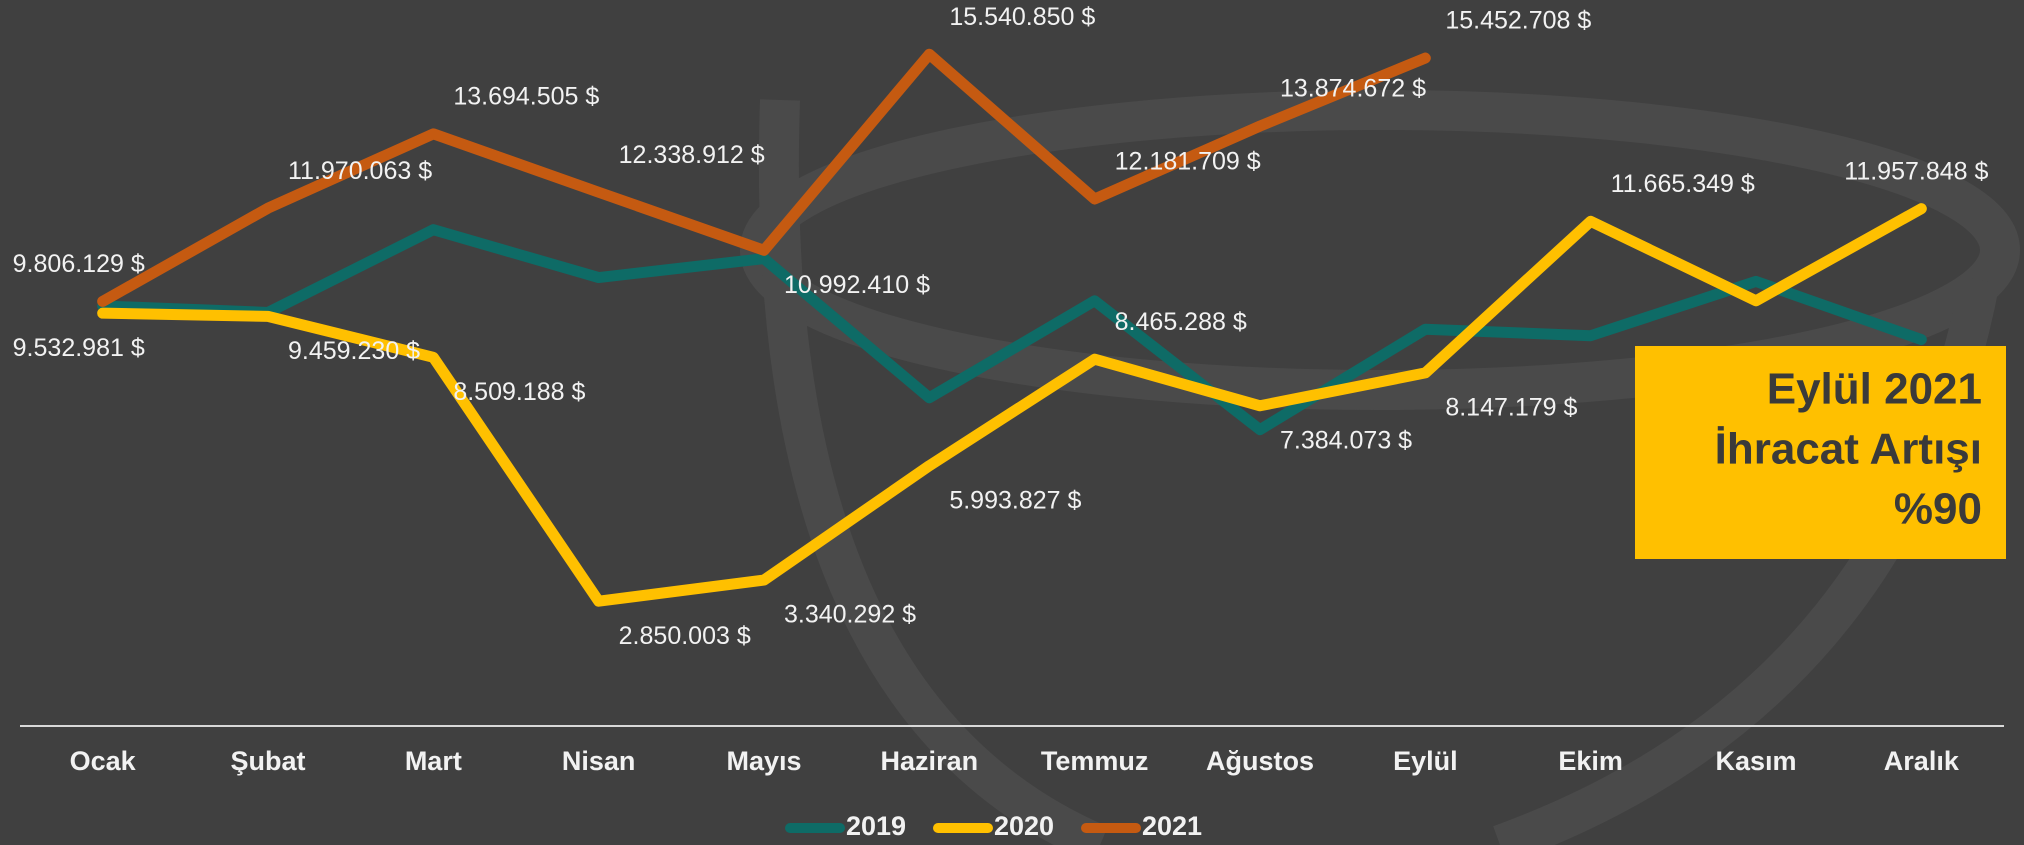 The height and width of the screenshot is (845, 2024). Describe the element at coordinates (79, 348) in the screenshot. I see `data-label: 9.532.981 $` at that location.